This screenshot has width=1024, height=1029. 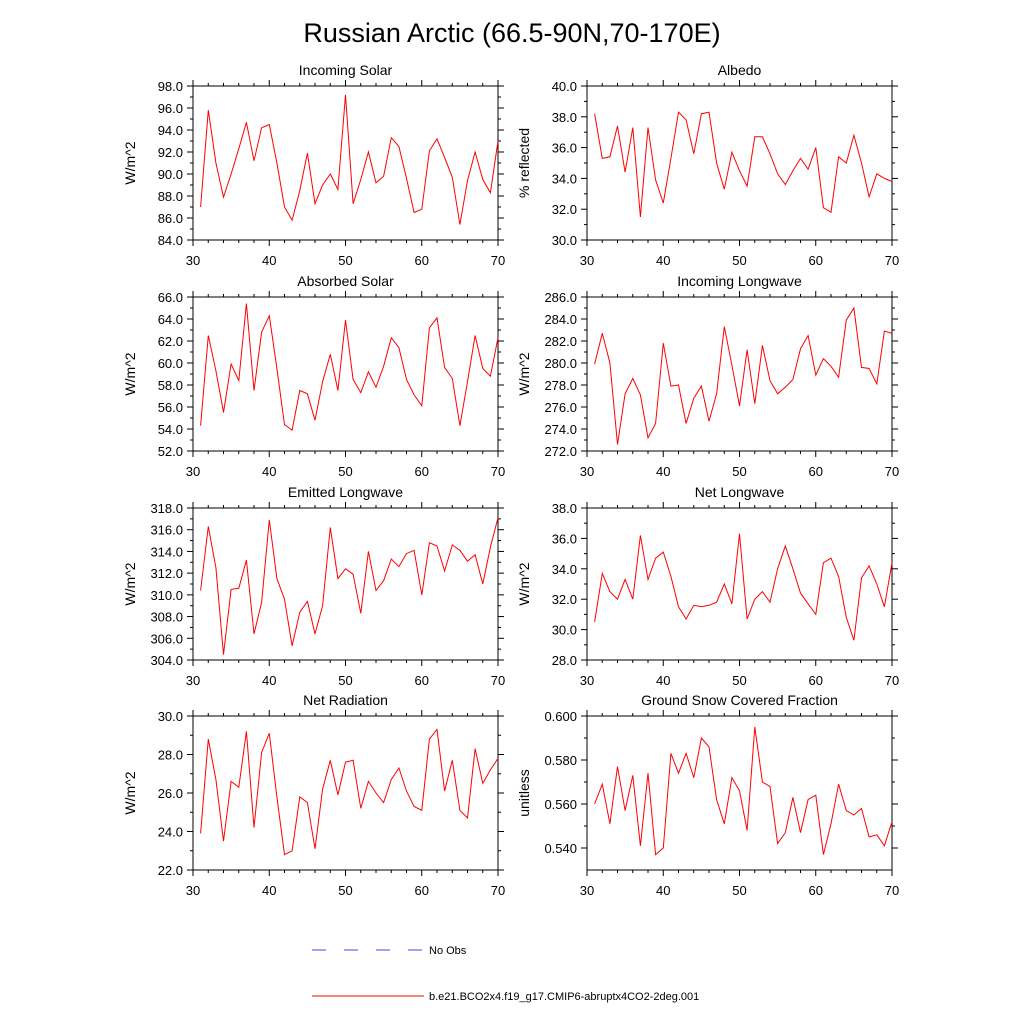 What do you see at coordinates (564, 86) in the screenshot?
I see `y-tick-label: 40.0` at bounding box center [564, 86].